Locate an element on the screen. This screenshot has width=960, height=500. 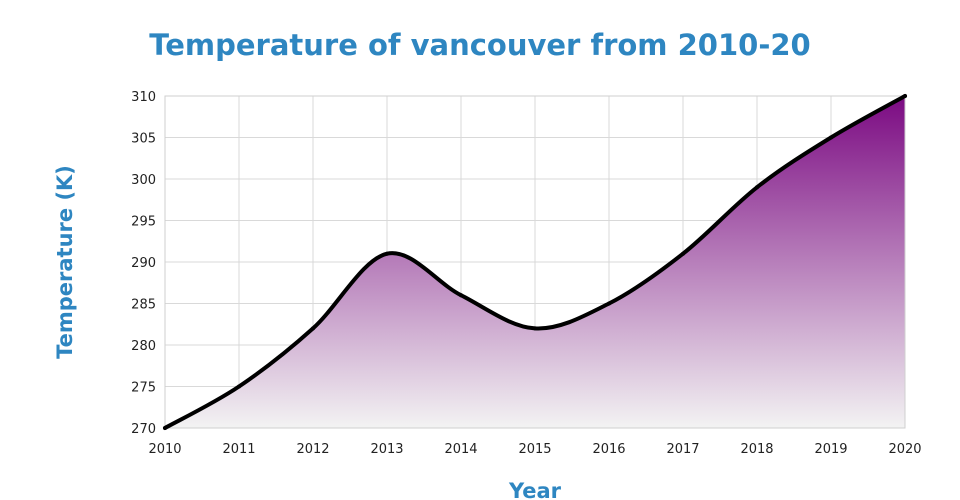
data-point-2014 is located at coordinates (461, 295).